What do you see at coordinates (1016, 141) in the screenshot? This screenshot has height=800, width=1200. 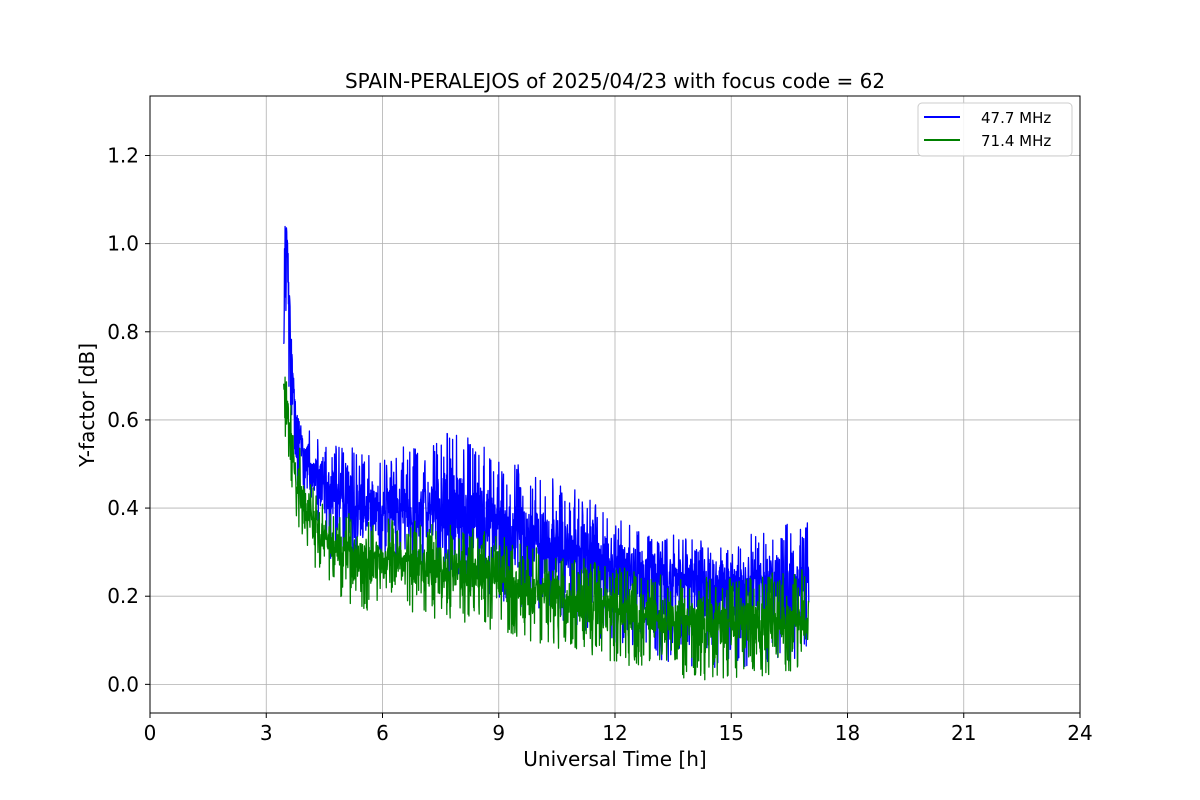 I see `legend-label-71-4: 71.4 MHz` at bounding box center [1016, 141].